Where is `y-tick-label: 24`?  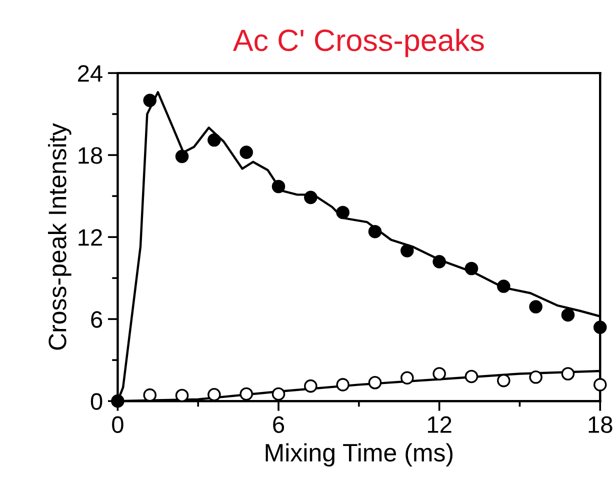 y-tick-label: 24 is located at coordinates (90, 73).